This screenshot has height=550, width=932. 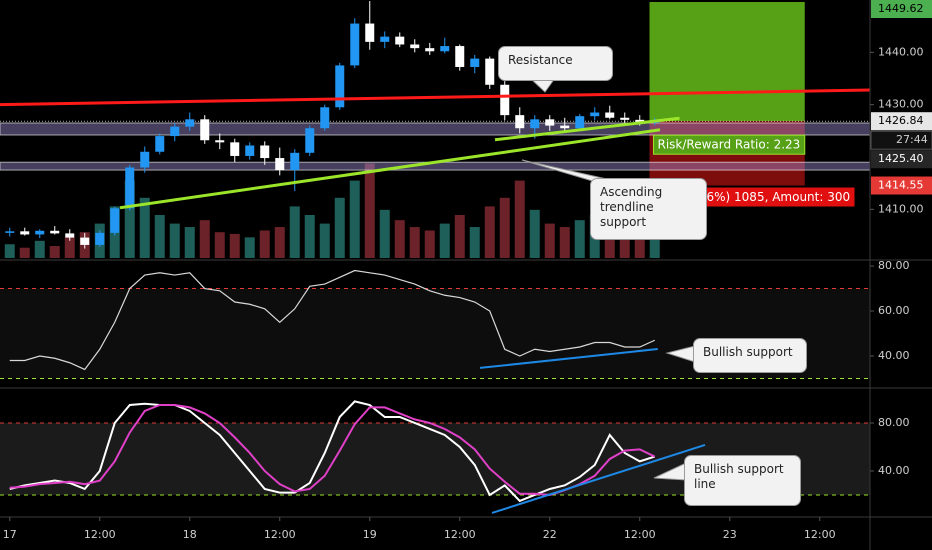 What do you see at coordinates (901, 185) in the screenshot?
I see `price-label: 1414.55` at bounding box center [901, 185].